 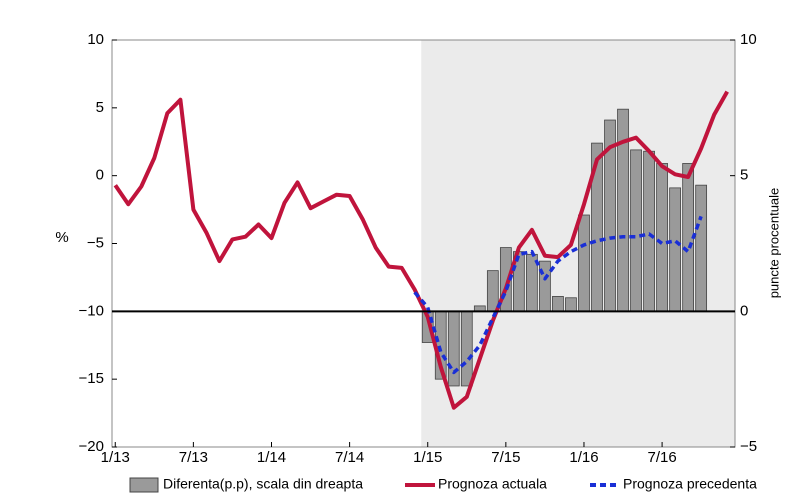 What do you see at coordinates (193, 457) in the screenshot?
I see `x-tick-label: 7/13` at bounding box center [193, 457].